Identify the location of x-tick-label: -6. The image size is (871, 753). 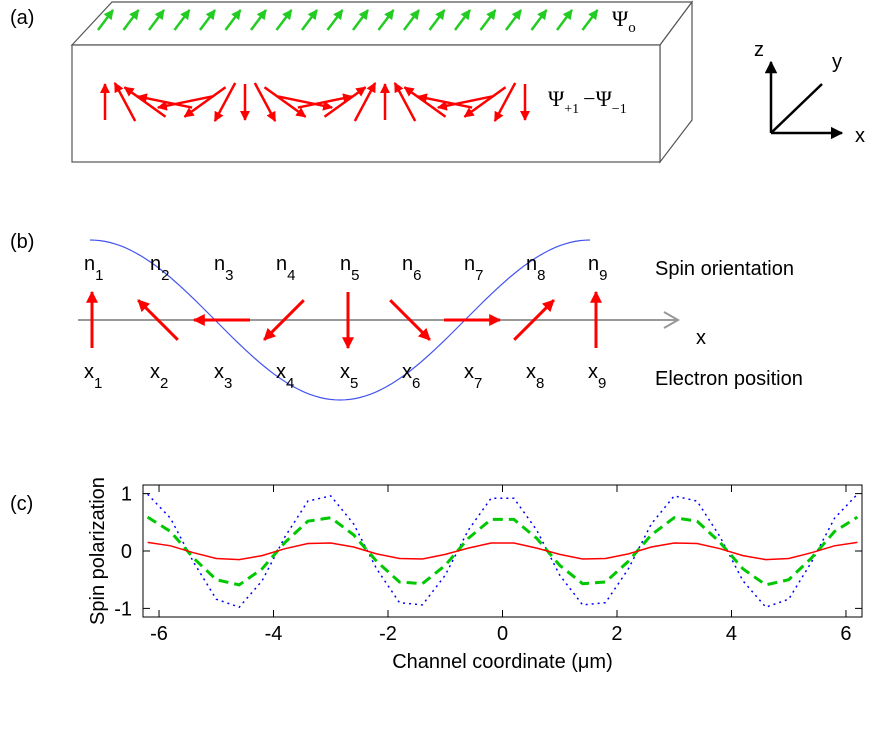
(159, 634).